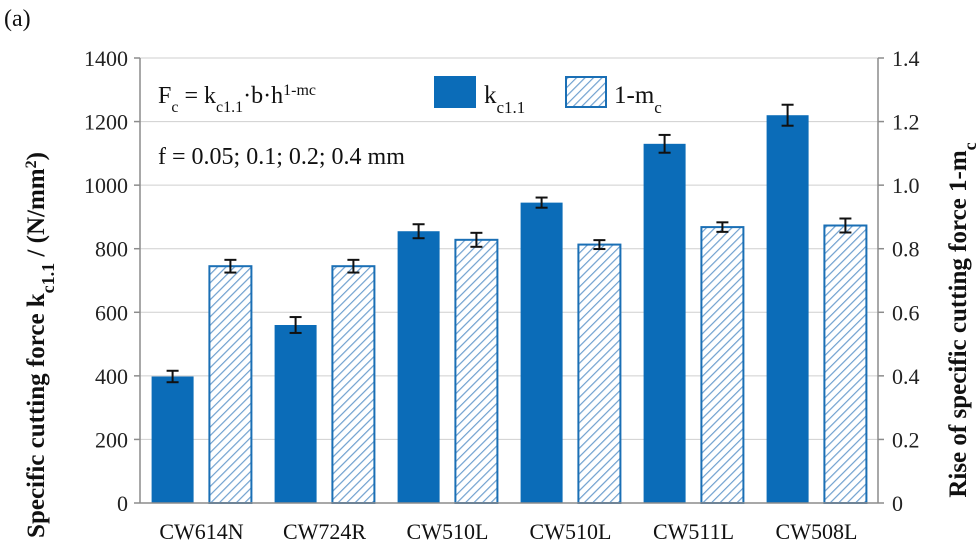  Describe the element at coordinates (906, 376) in the screenshot. I see `right-tick-label: 0.4` at that location.